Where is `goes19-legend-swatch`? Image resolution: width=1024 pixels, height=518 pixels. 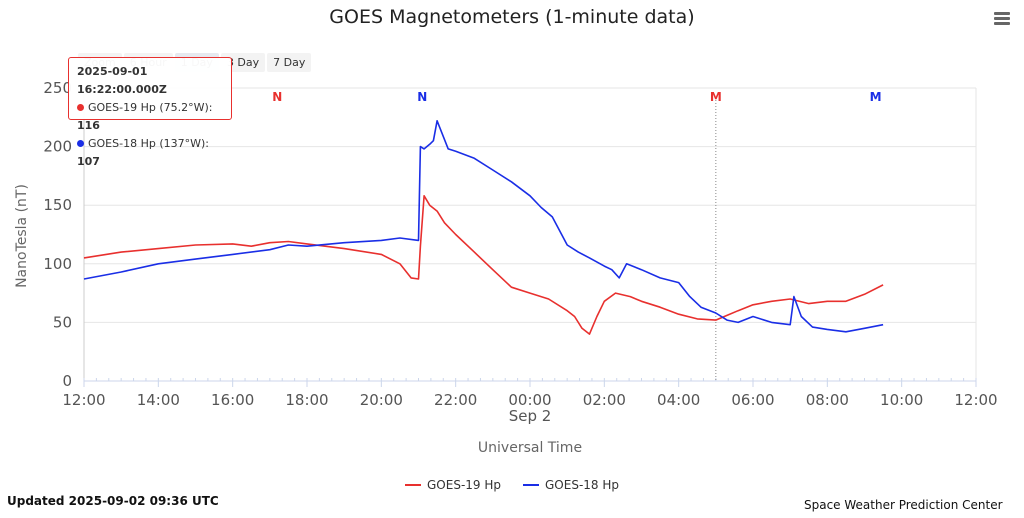 goes19-legend-swatch is located at coordinates (413, 485).